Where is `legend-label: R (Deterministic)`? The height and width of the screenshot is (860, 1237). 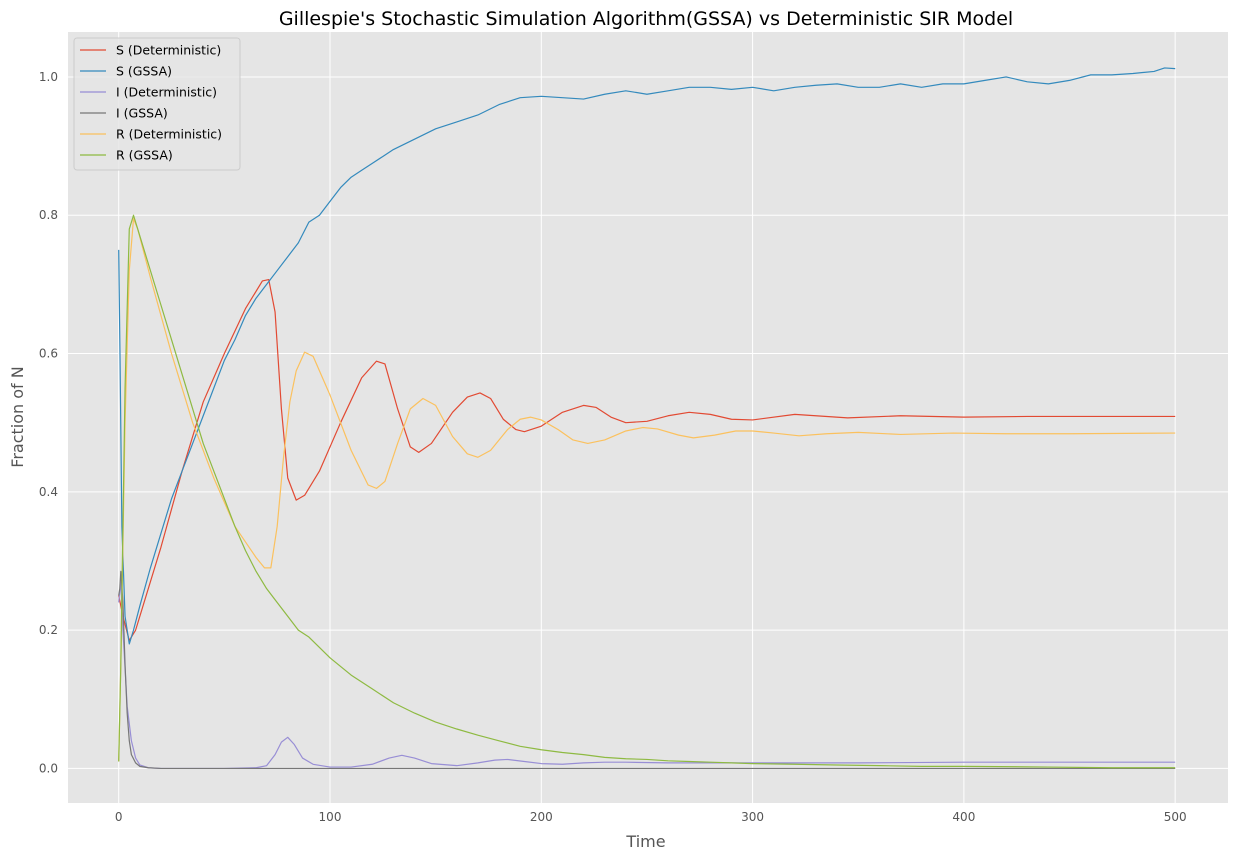
legend-label: R (Deterministic) is located at coordinates (169, 134).